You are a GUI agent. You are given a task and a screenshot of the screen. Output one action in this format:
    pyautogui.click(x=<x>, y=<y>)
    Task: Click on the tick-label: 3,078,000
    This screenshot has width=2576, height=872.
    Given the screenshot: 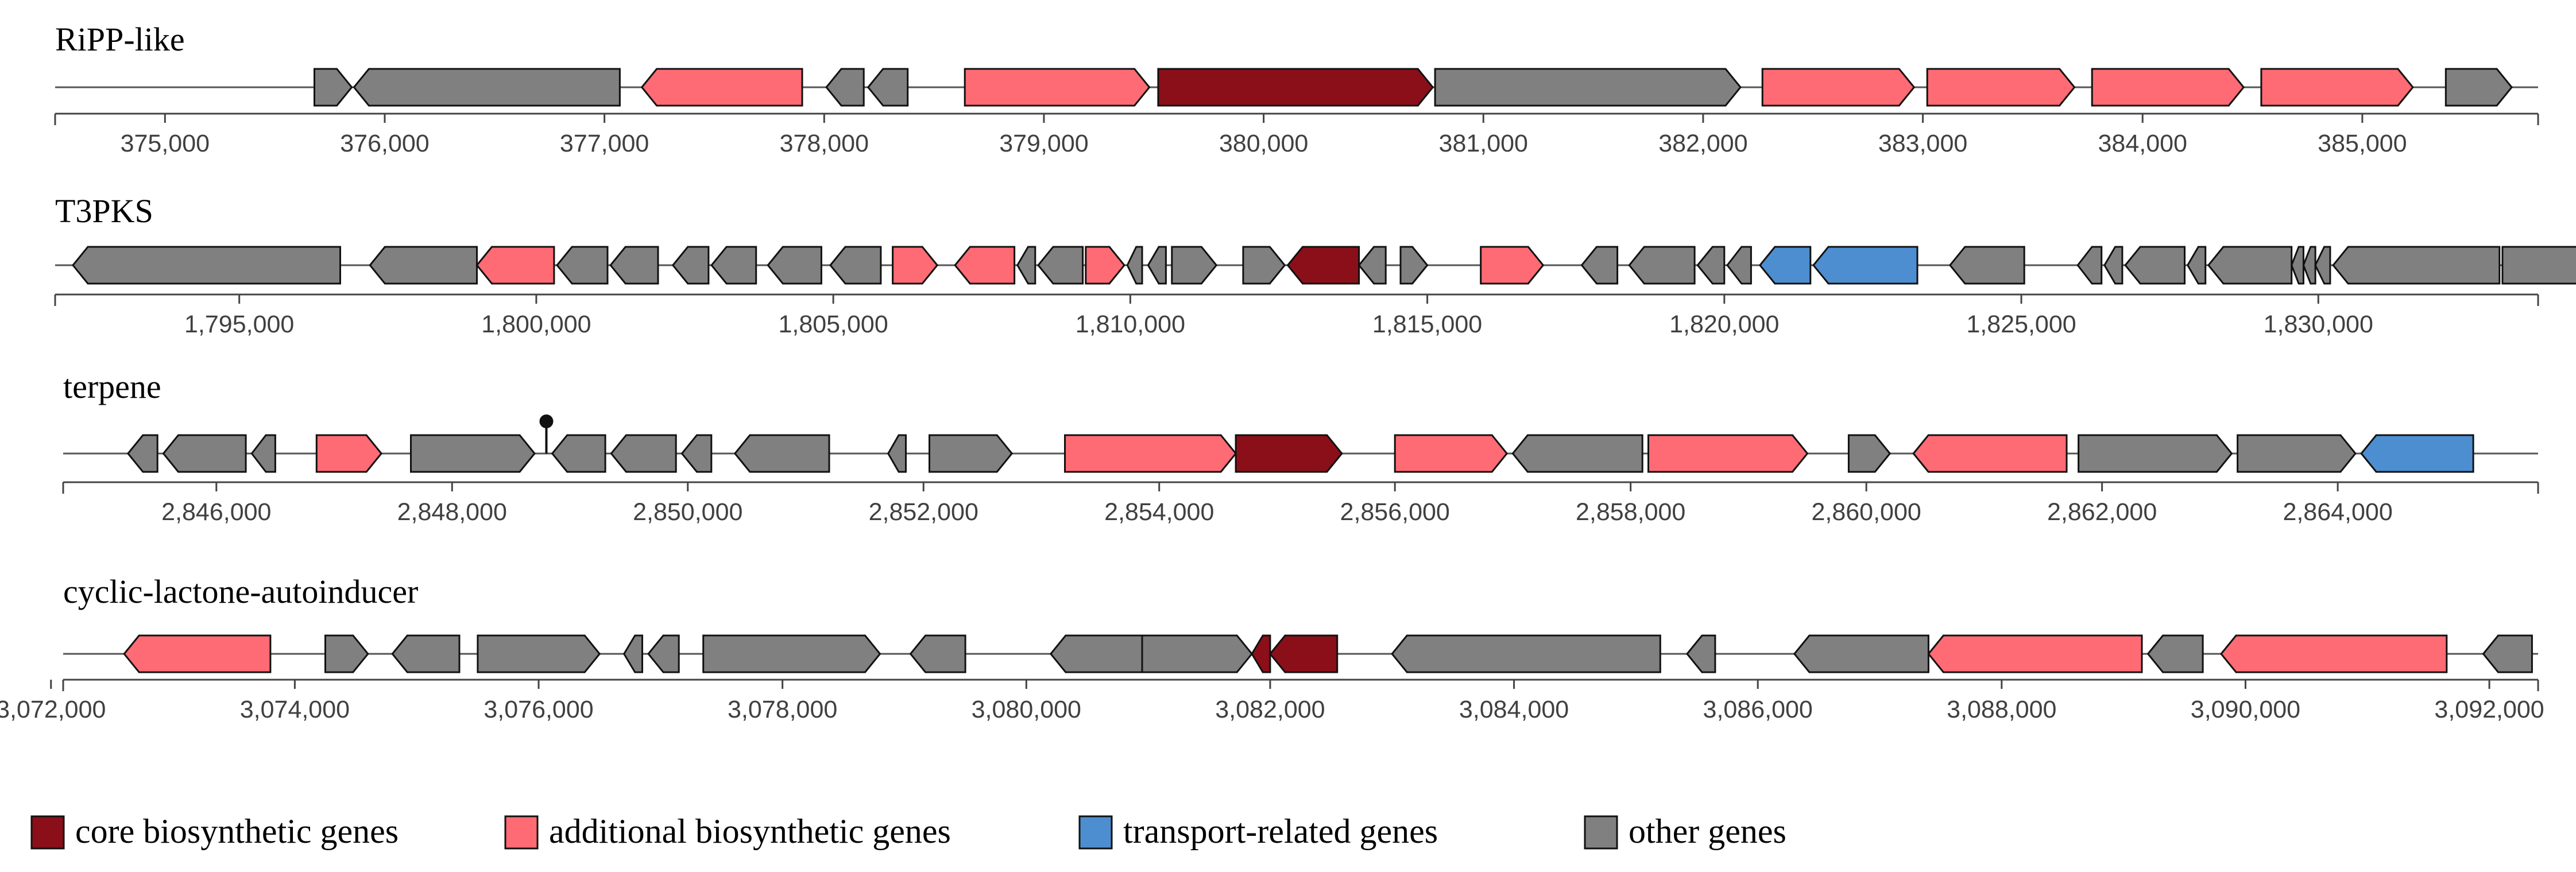 What is the action you would take?
    pyautogui.click(x=782, y=709)
    